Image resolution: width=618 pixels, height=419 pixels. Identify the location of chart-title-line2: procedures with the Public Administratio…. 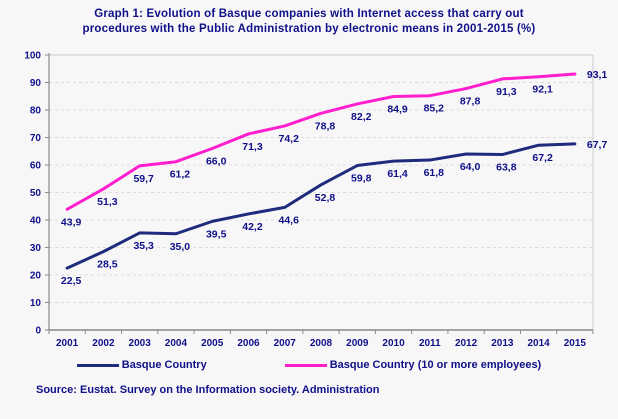
(309, 29).